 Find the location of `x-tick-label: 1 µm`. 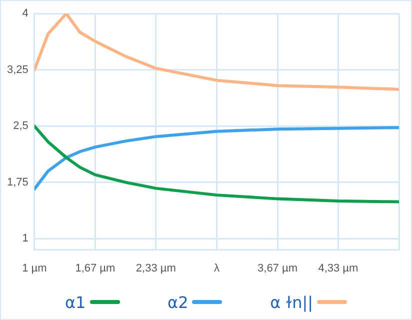

x-tick-label: 1 µm is located at coordinates (34, 268).